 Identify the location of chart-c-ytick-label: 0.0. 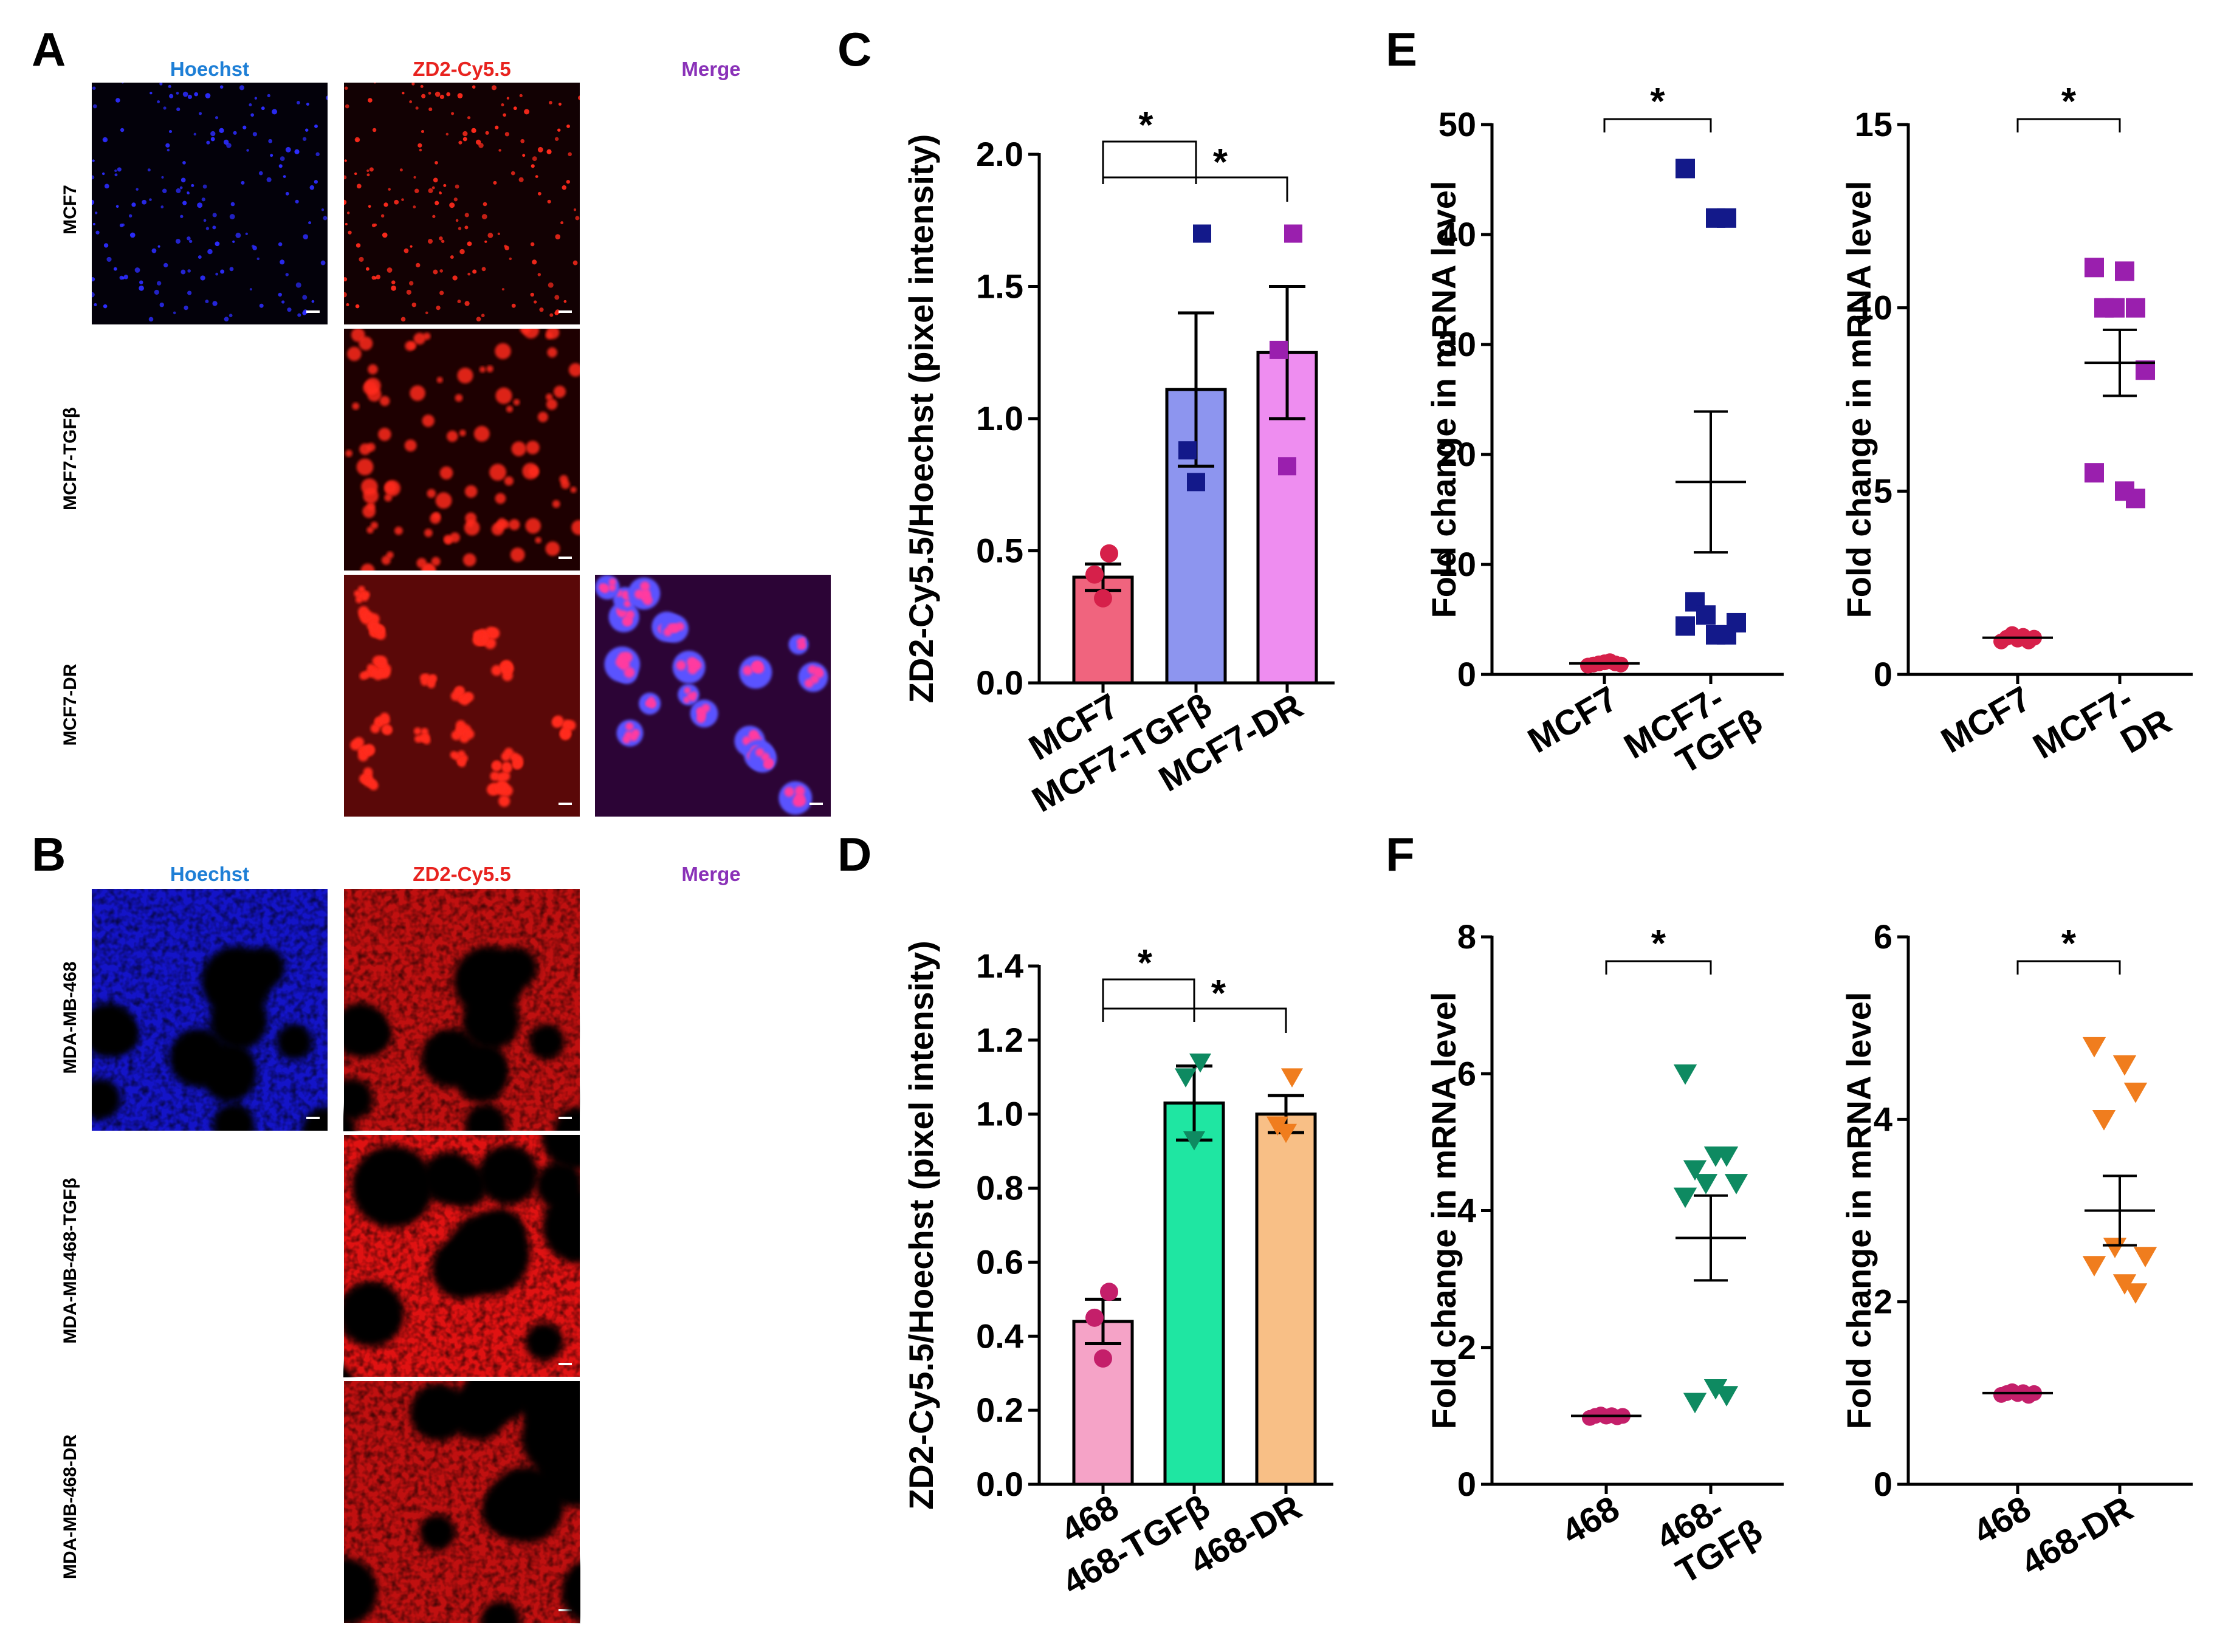
(999, 682).